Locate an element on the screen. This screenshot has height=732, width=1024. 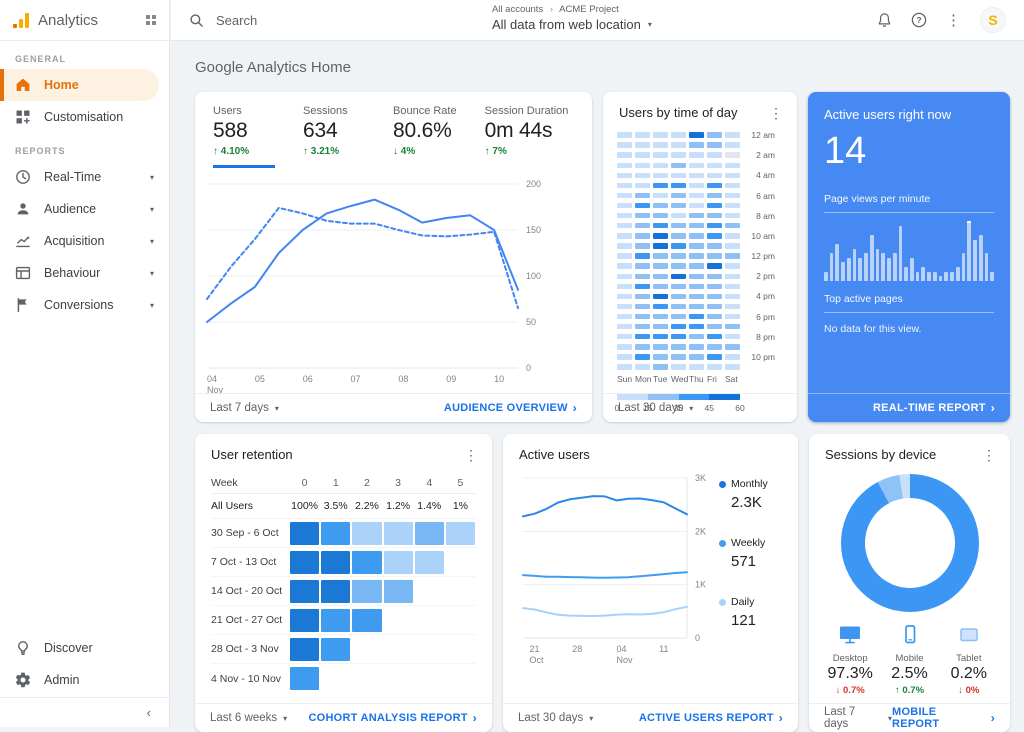
desktop-icon is located at coordinates (850, 640).